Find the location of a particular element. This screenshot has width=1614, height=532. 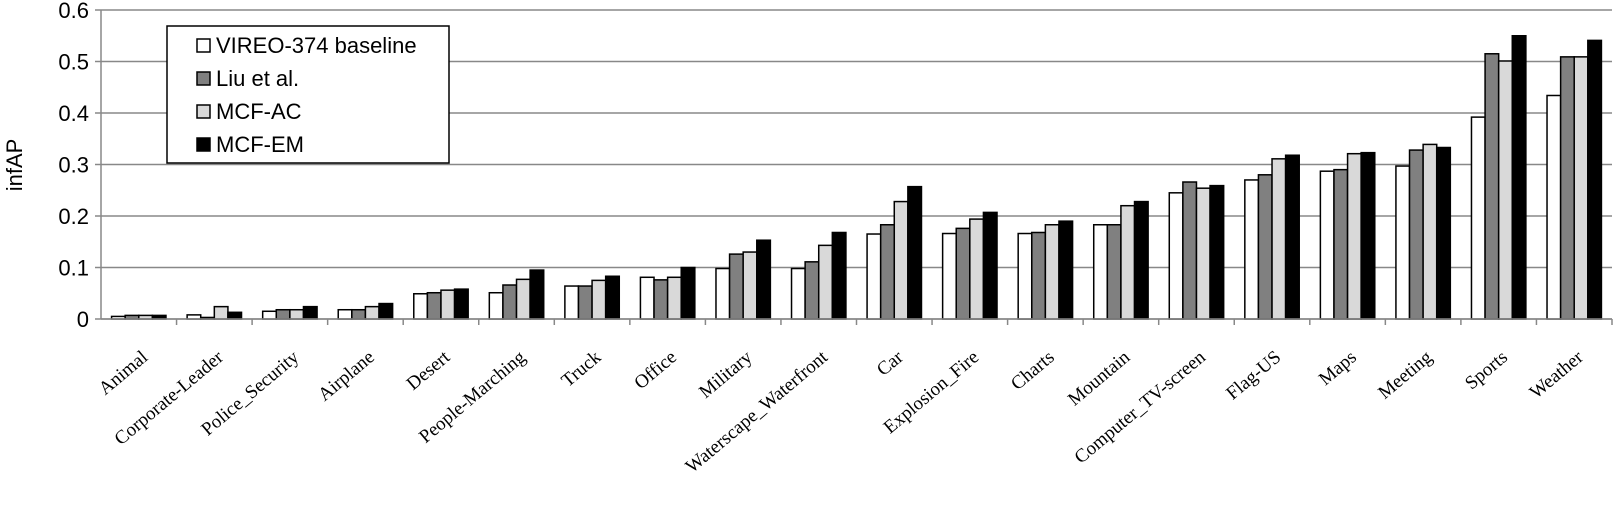

x-tick-label: Car is located at coordinates (890, 363).